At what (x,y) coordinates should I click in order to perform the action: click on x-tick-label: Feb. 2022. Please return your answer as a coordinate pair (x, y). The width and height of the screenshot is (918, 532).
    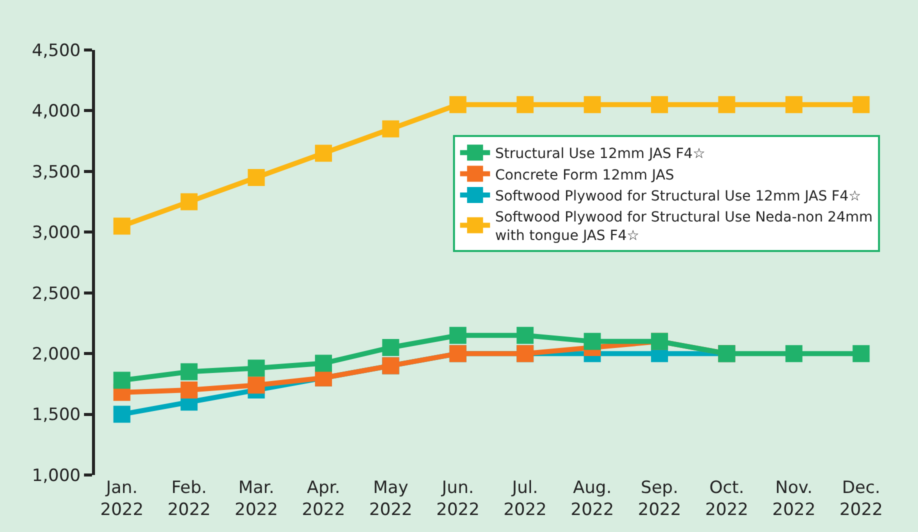
    Looking at the image, I should click on (189, 499).